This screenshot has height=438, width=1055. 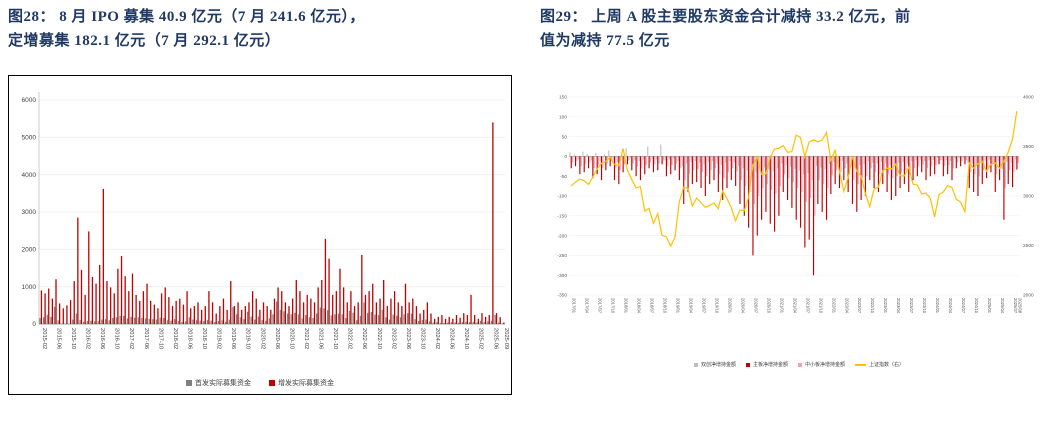 What do you see at coordinates (755, 306) in the screenshot?
I see `svg-text: 2020/07` at bounding box center [755, 306].